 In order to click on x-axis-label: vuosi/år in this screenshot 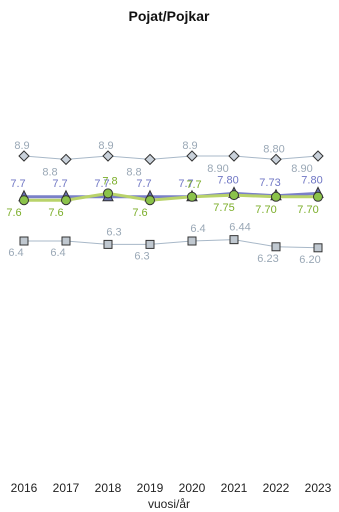, I will do `click(169, 504)`.